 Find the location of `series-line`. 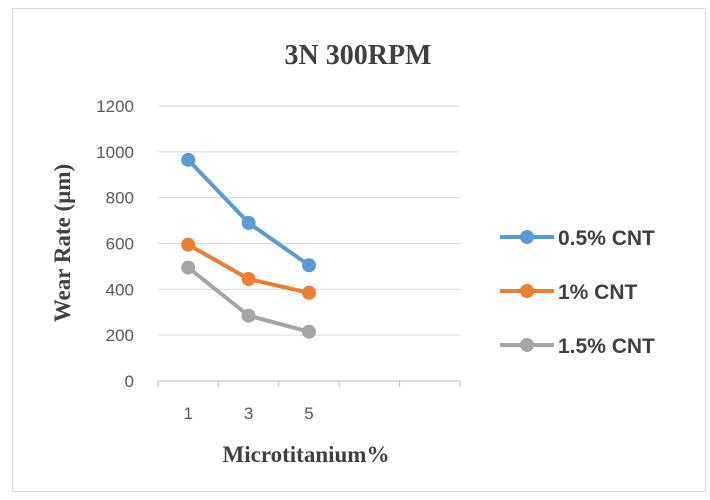

series-line is located at coordinates (248, 212).